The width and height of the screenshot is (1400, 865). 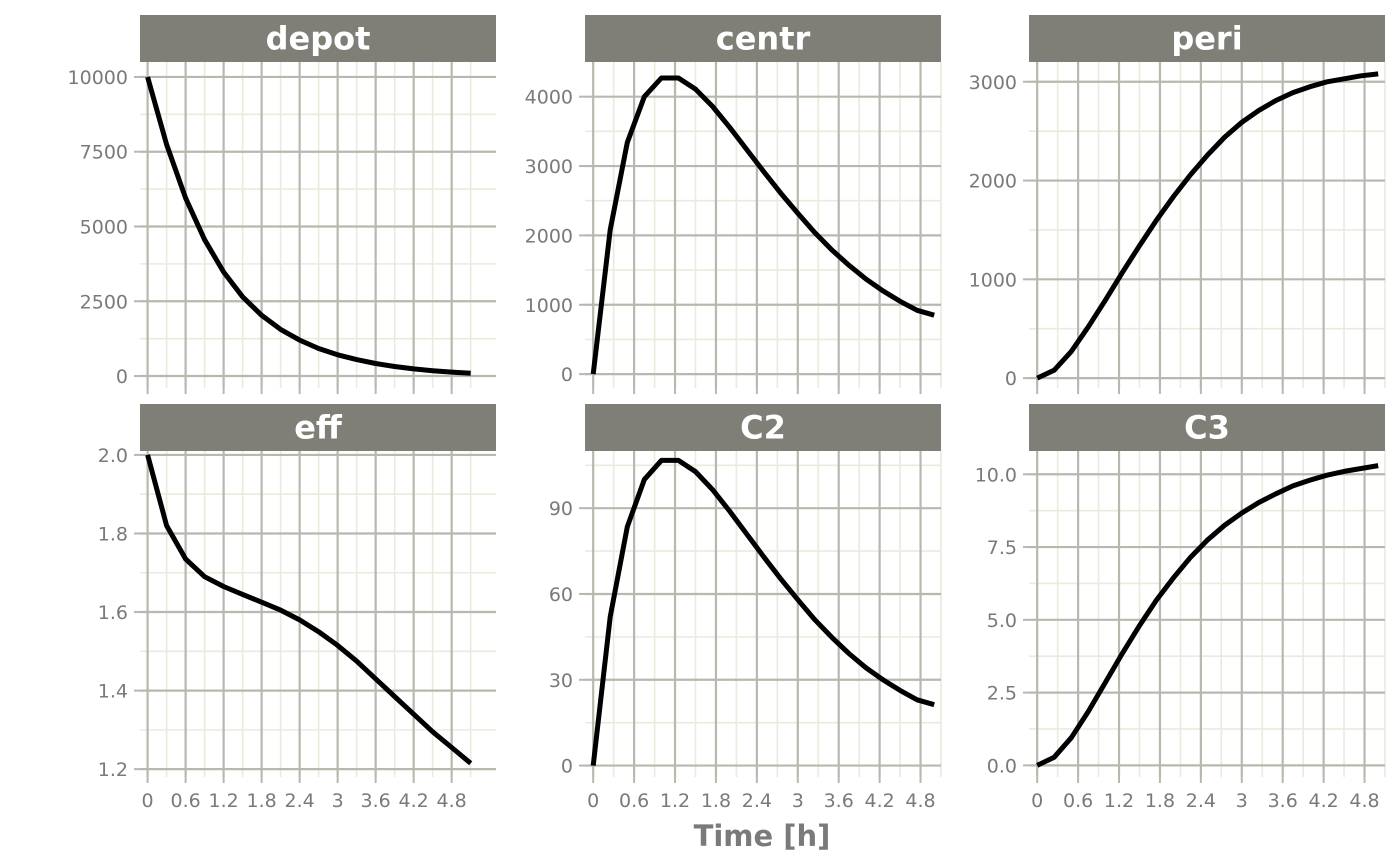 What do you see at coordinates (561, 681) in the screenshot?
I see `y-tick-label: 30` at bounding box center [561, 681].